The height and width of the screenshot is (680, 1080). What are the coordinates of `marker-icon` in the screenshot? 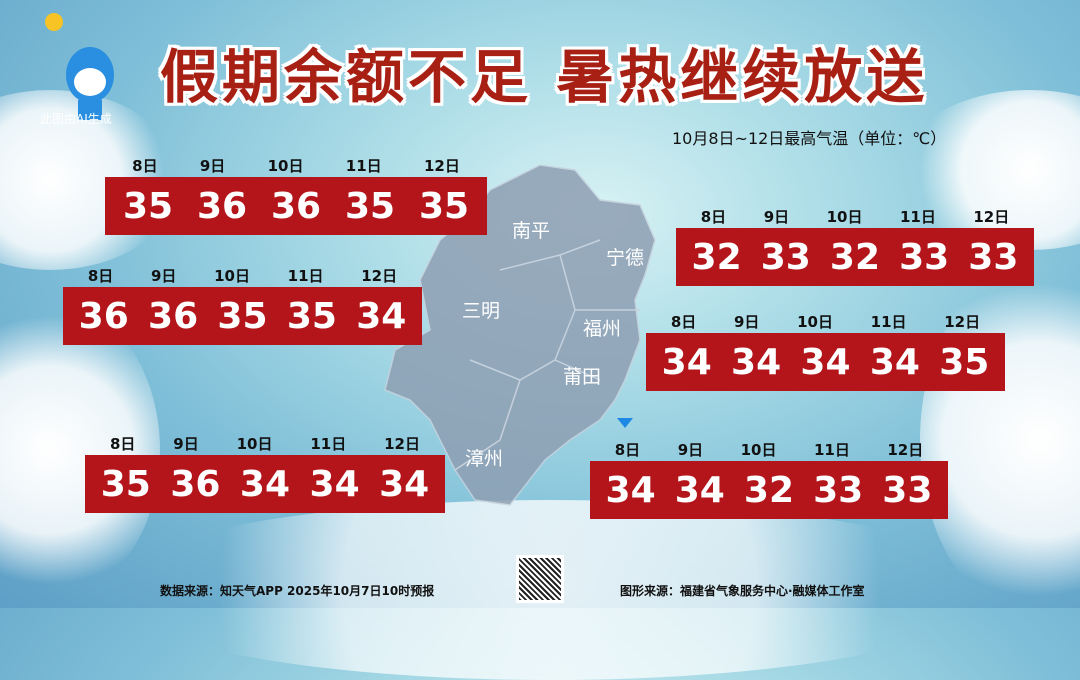 It's located at (625, 423).